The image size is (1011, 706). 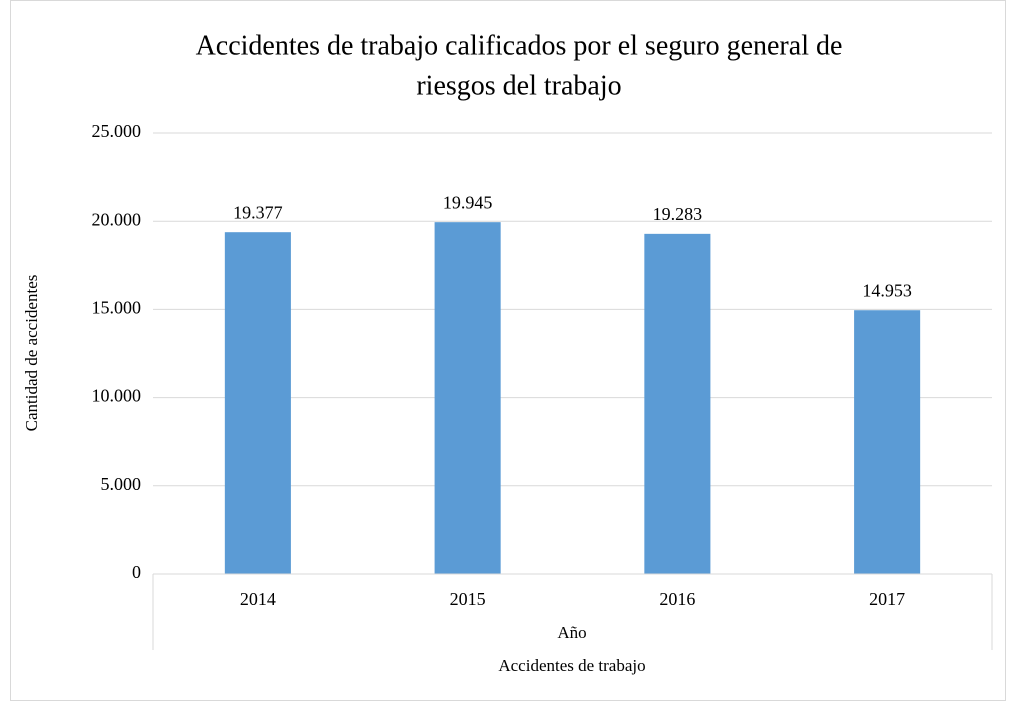 I want to click on y-tick-label: 0, so click(x=136, y=572).